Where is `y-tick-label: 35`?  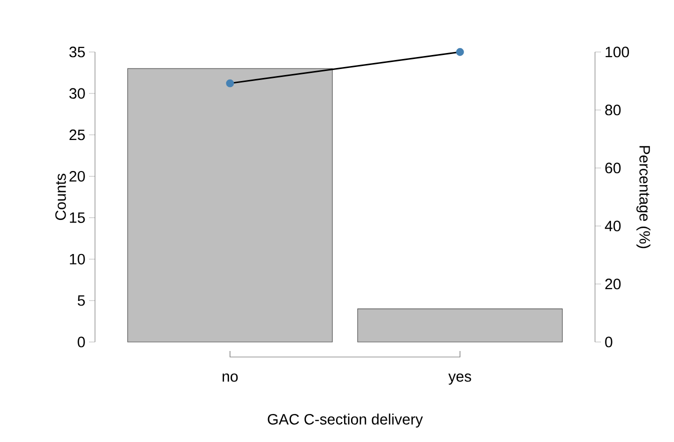
y-tick-label: 35 is located at coordinates (77, 52).